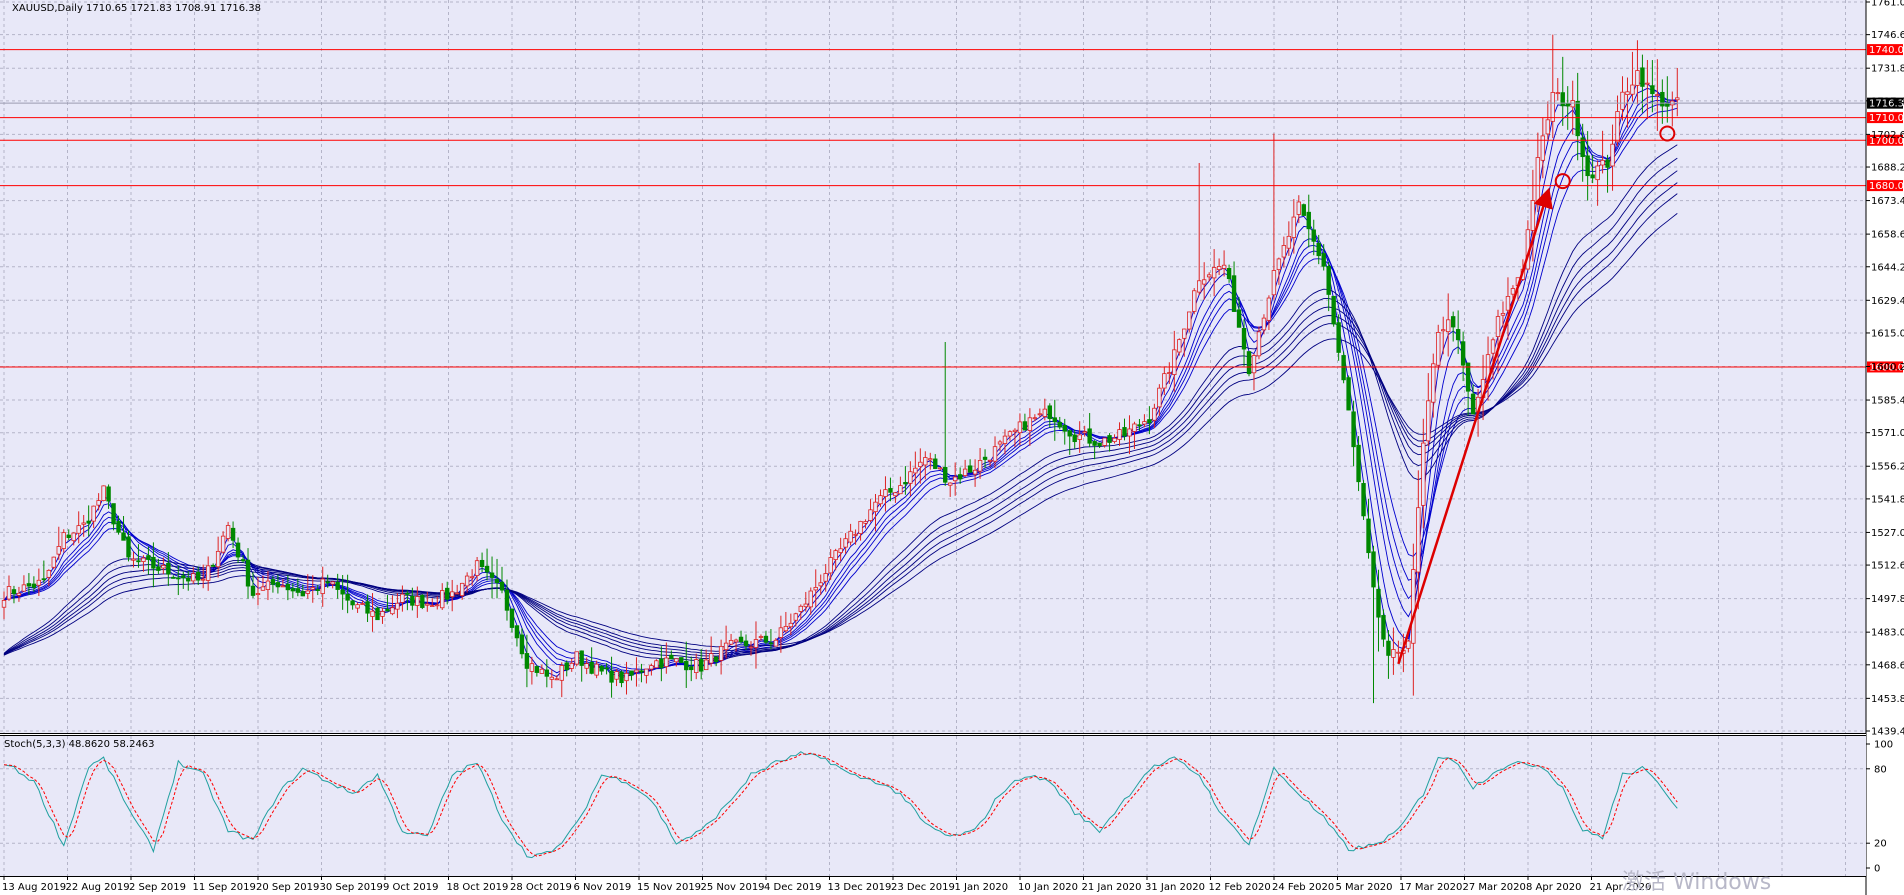 The height and width of the screenshot is (895, 1904). What do you see at coordinates (860, 887) in the screenshot?
I see `time-tick-label: 13 Dec 2019` at bounding box center [860, 887].